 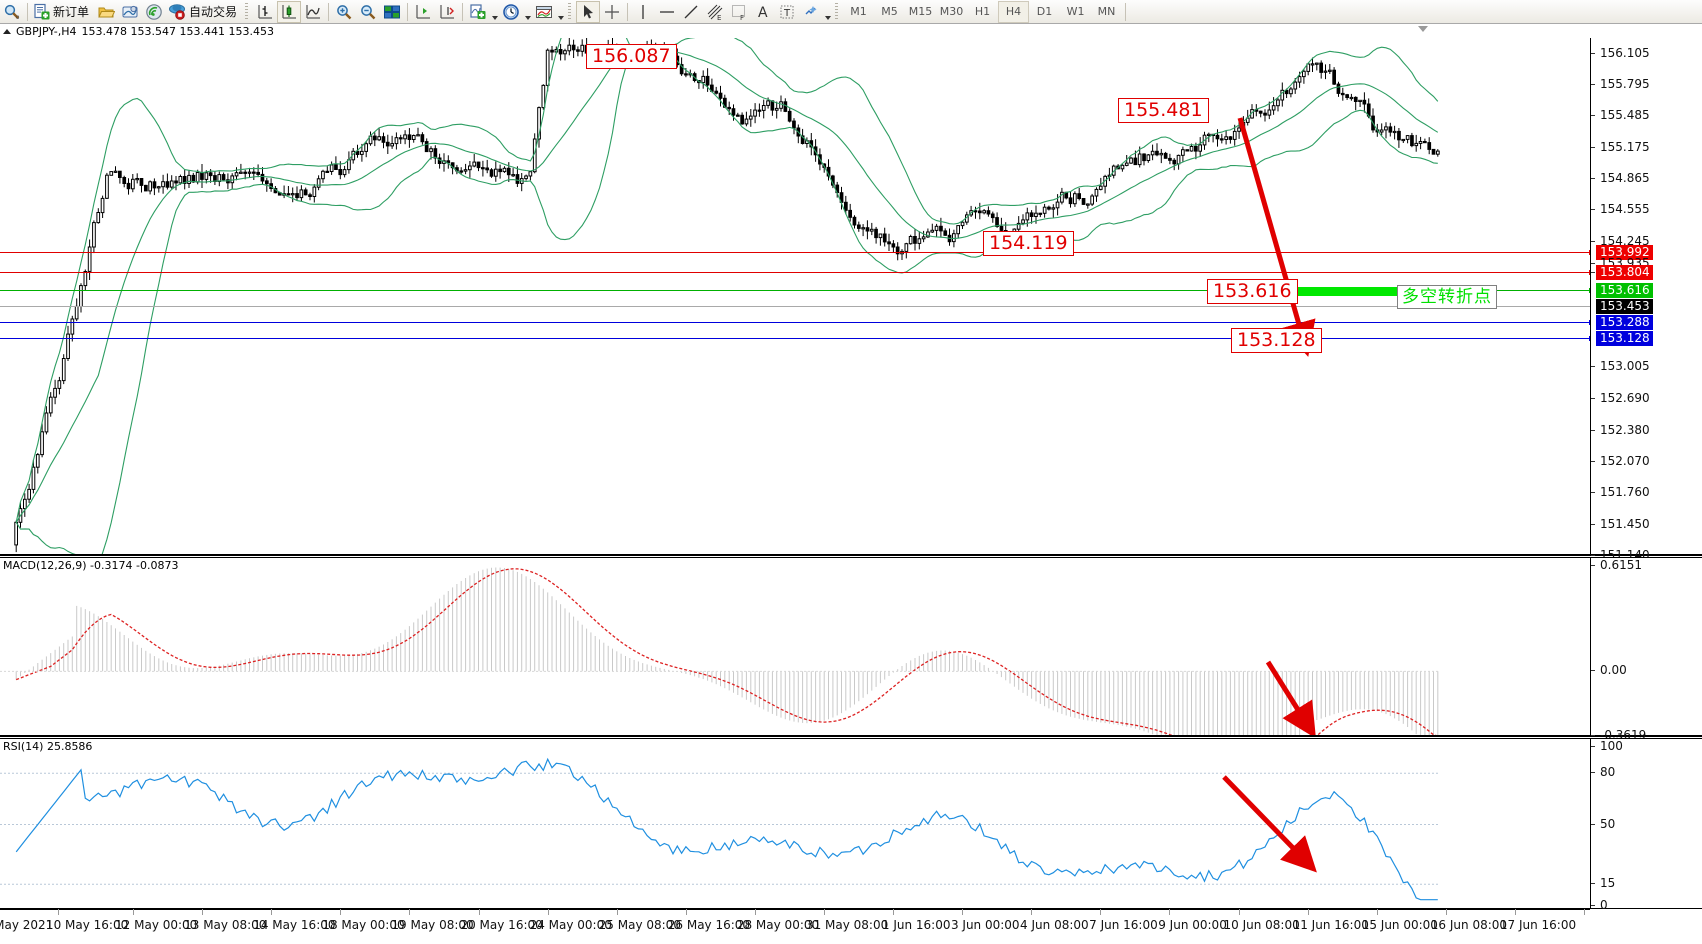 What do you see at coordinates (265, 12) in the screenshot?
I see `bar-chart-icon` at bounding box center [265, 12].